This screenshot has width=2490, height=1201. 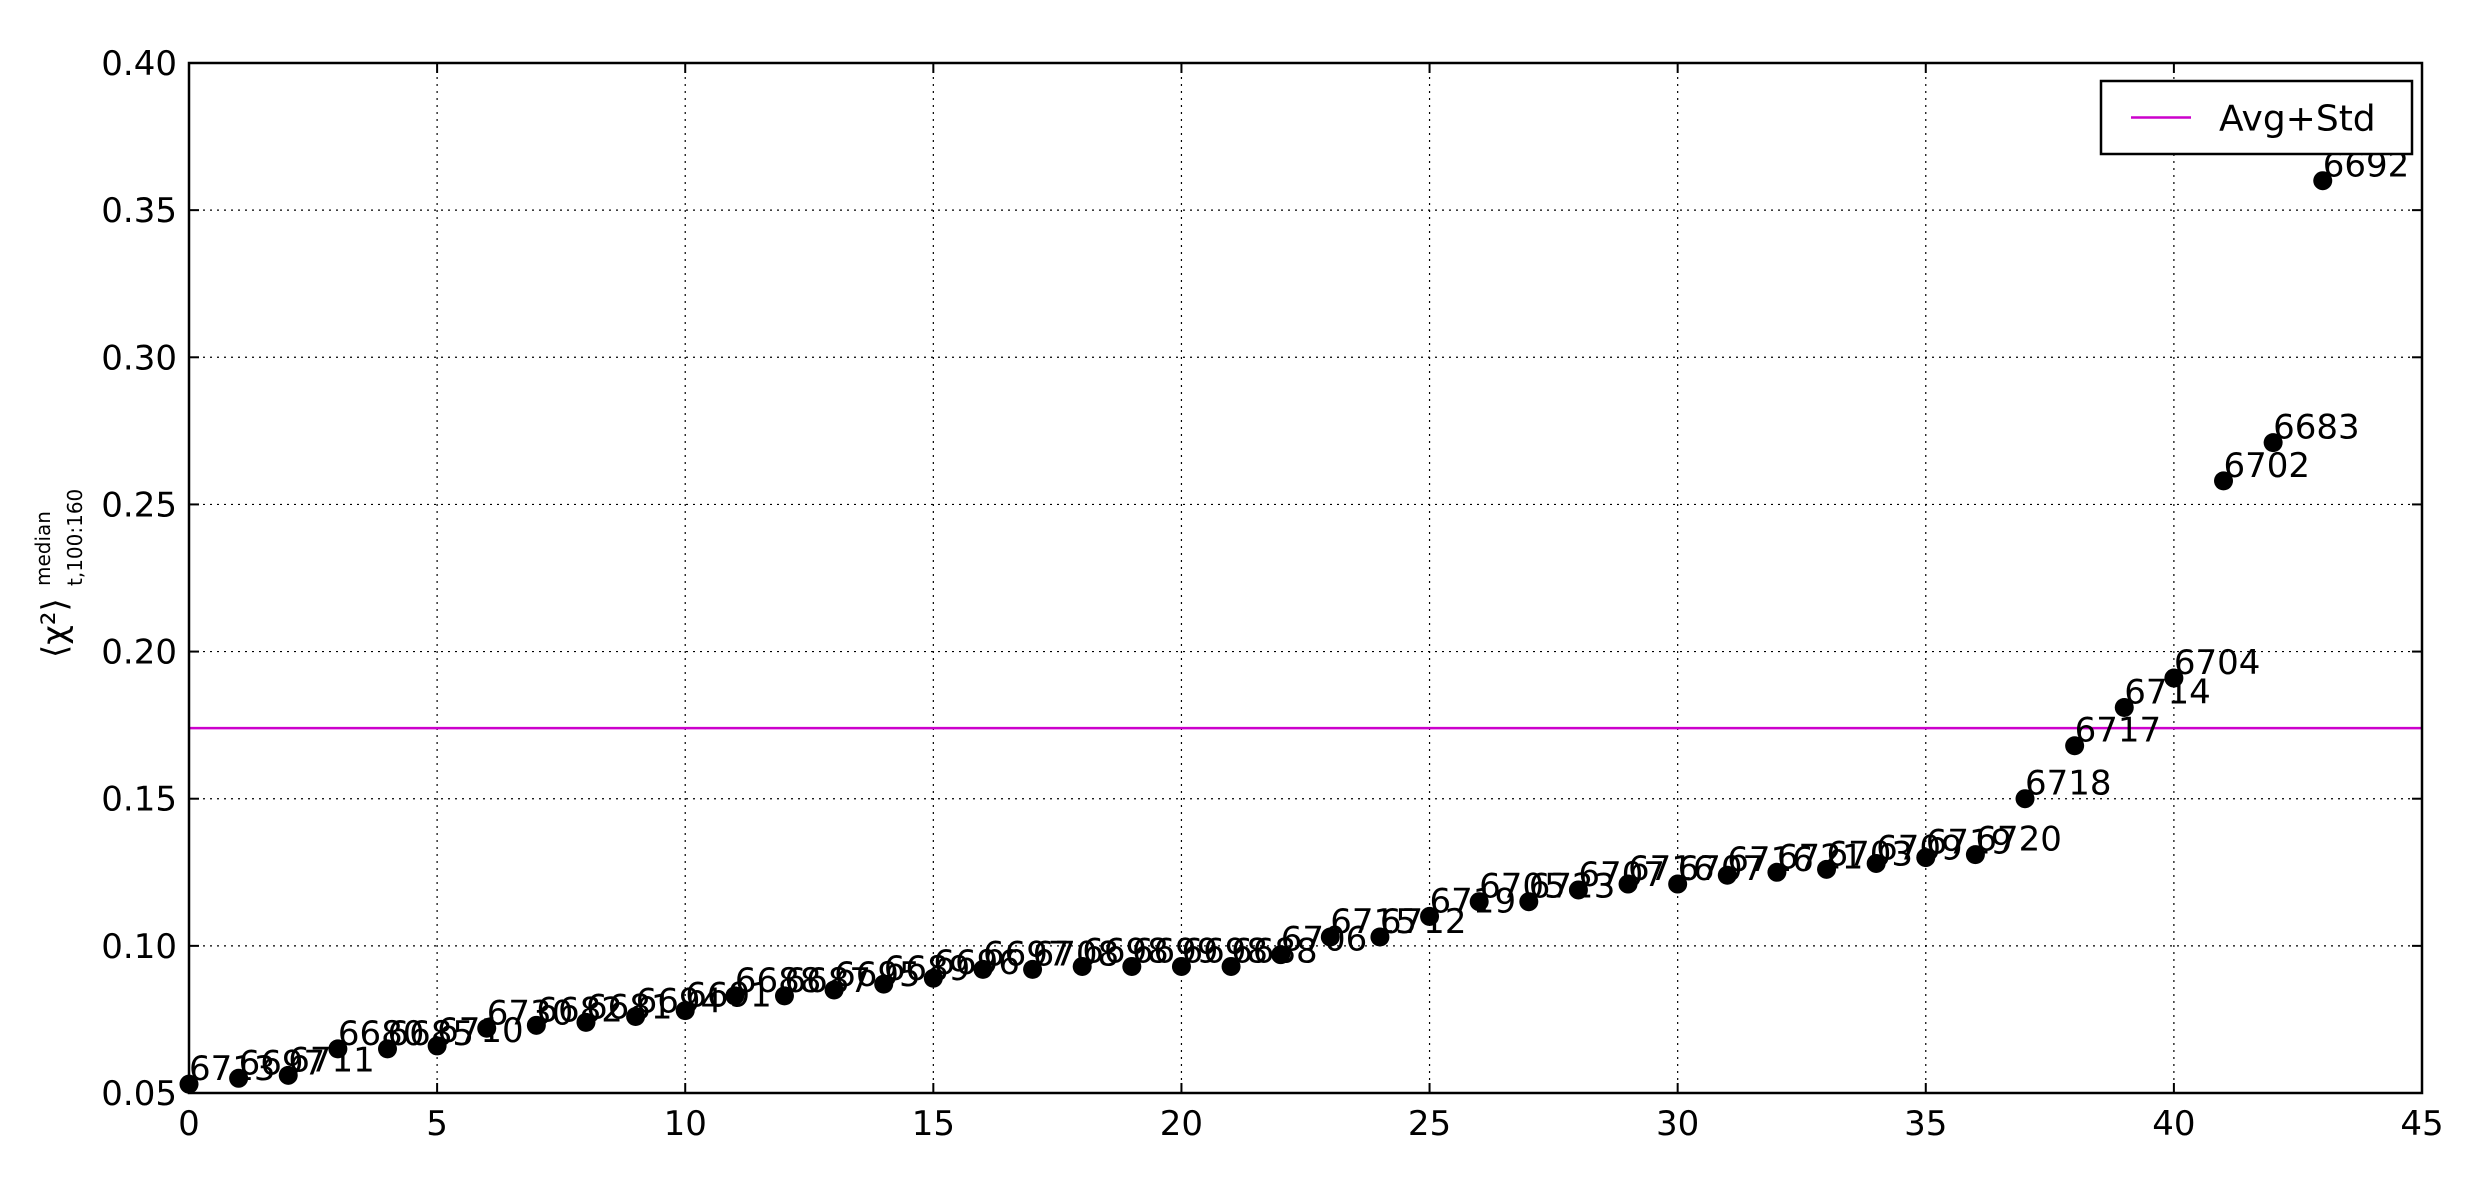 I want to click on y-tick-label: 0.40, so click(x=139, y=64).